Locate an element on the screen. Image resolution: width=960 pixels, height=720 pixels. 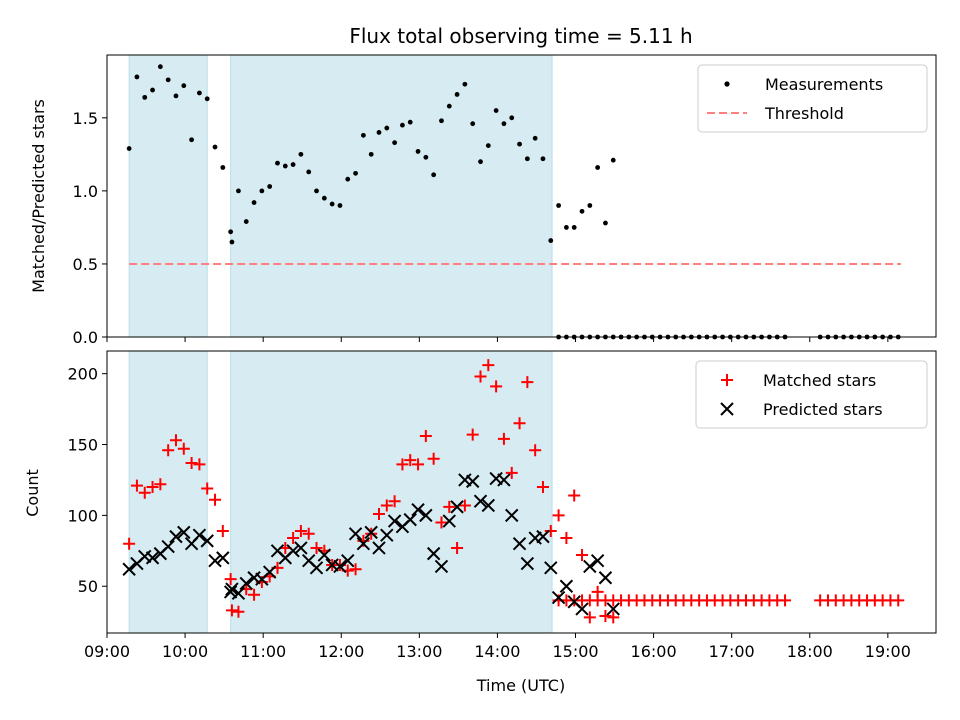
legend-predicted-marker is located at coordinates (727, 409).